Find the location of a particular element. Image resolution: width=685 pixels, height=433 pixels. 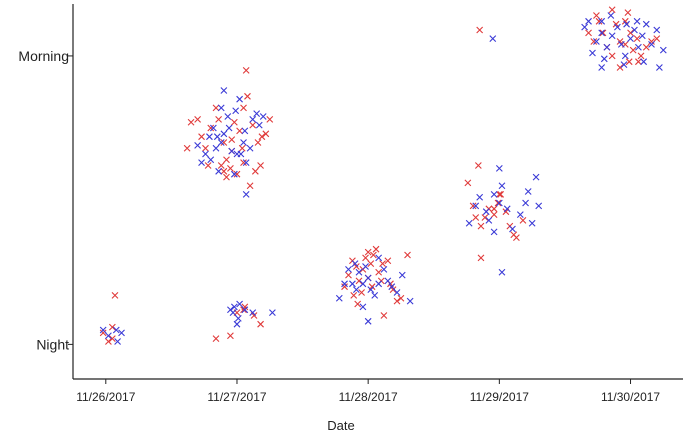

x-tick-label: 11/30/2017 is located at coordinates (630, 397).